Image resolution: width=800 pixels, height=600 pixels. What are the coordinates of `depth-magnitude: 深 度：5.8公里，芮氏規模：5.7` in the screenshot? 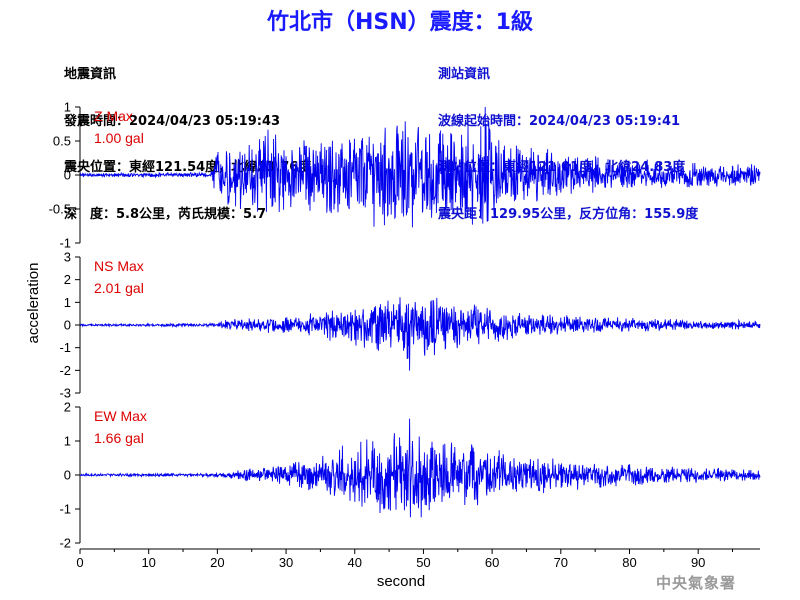 It's located at (165, 214).